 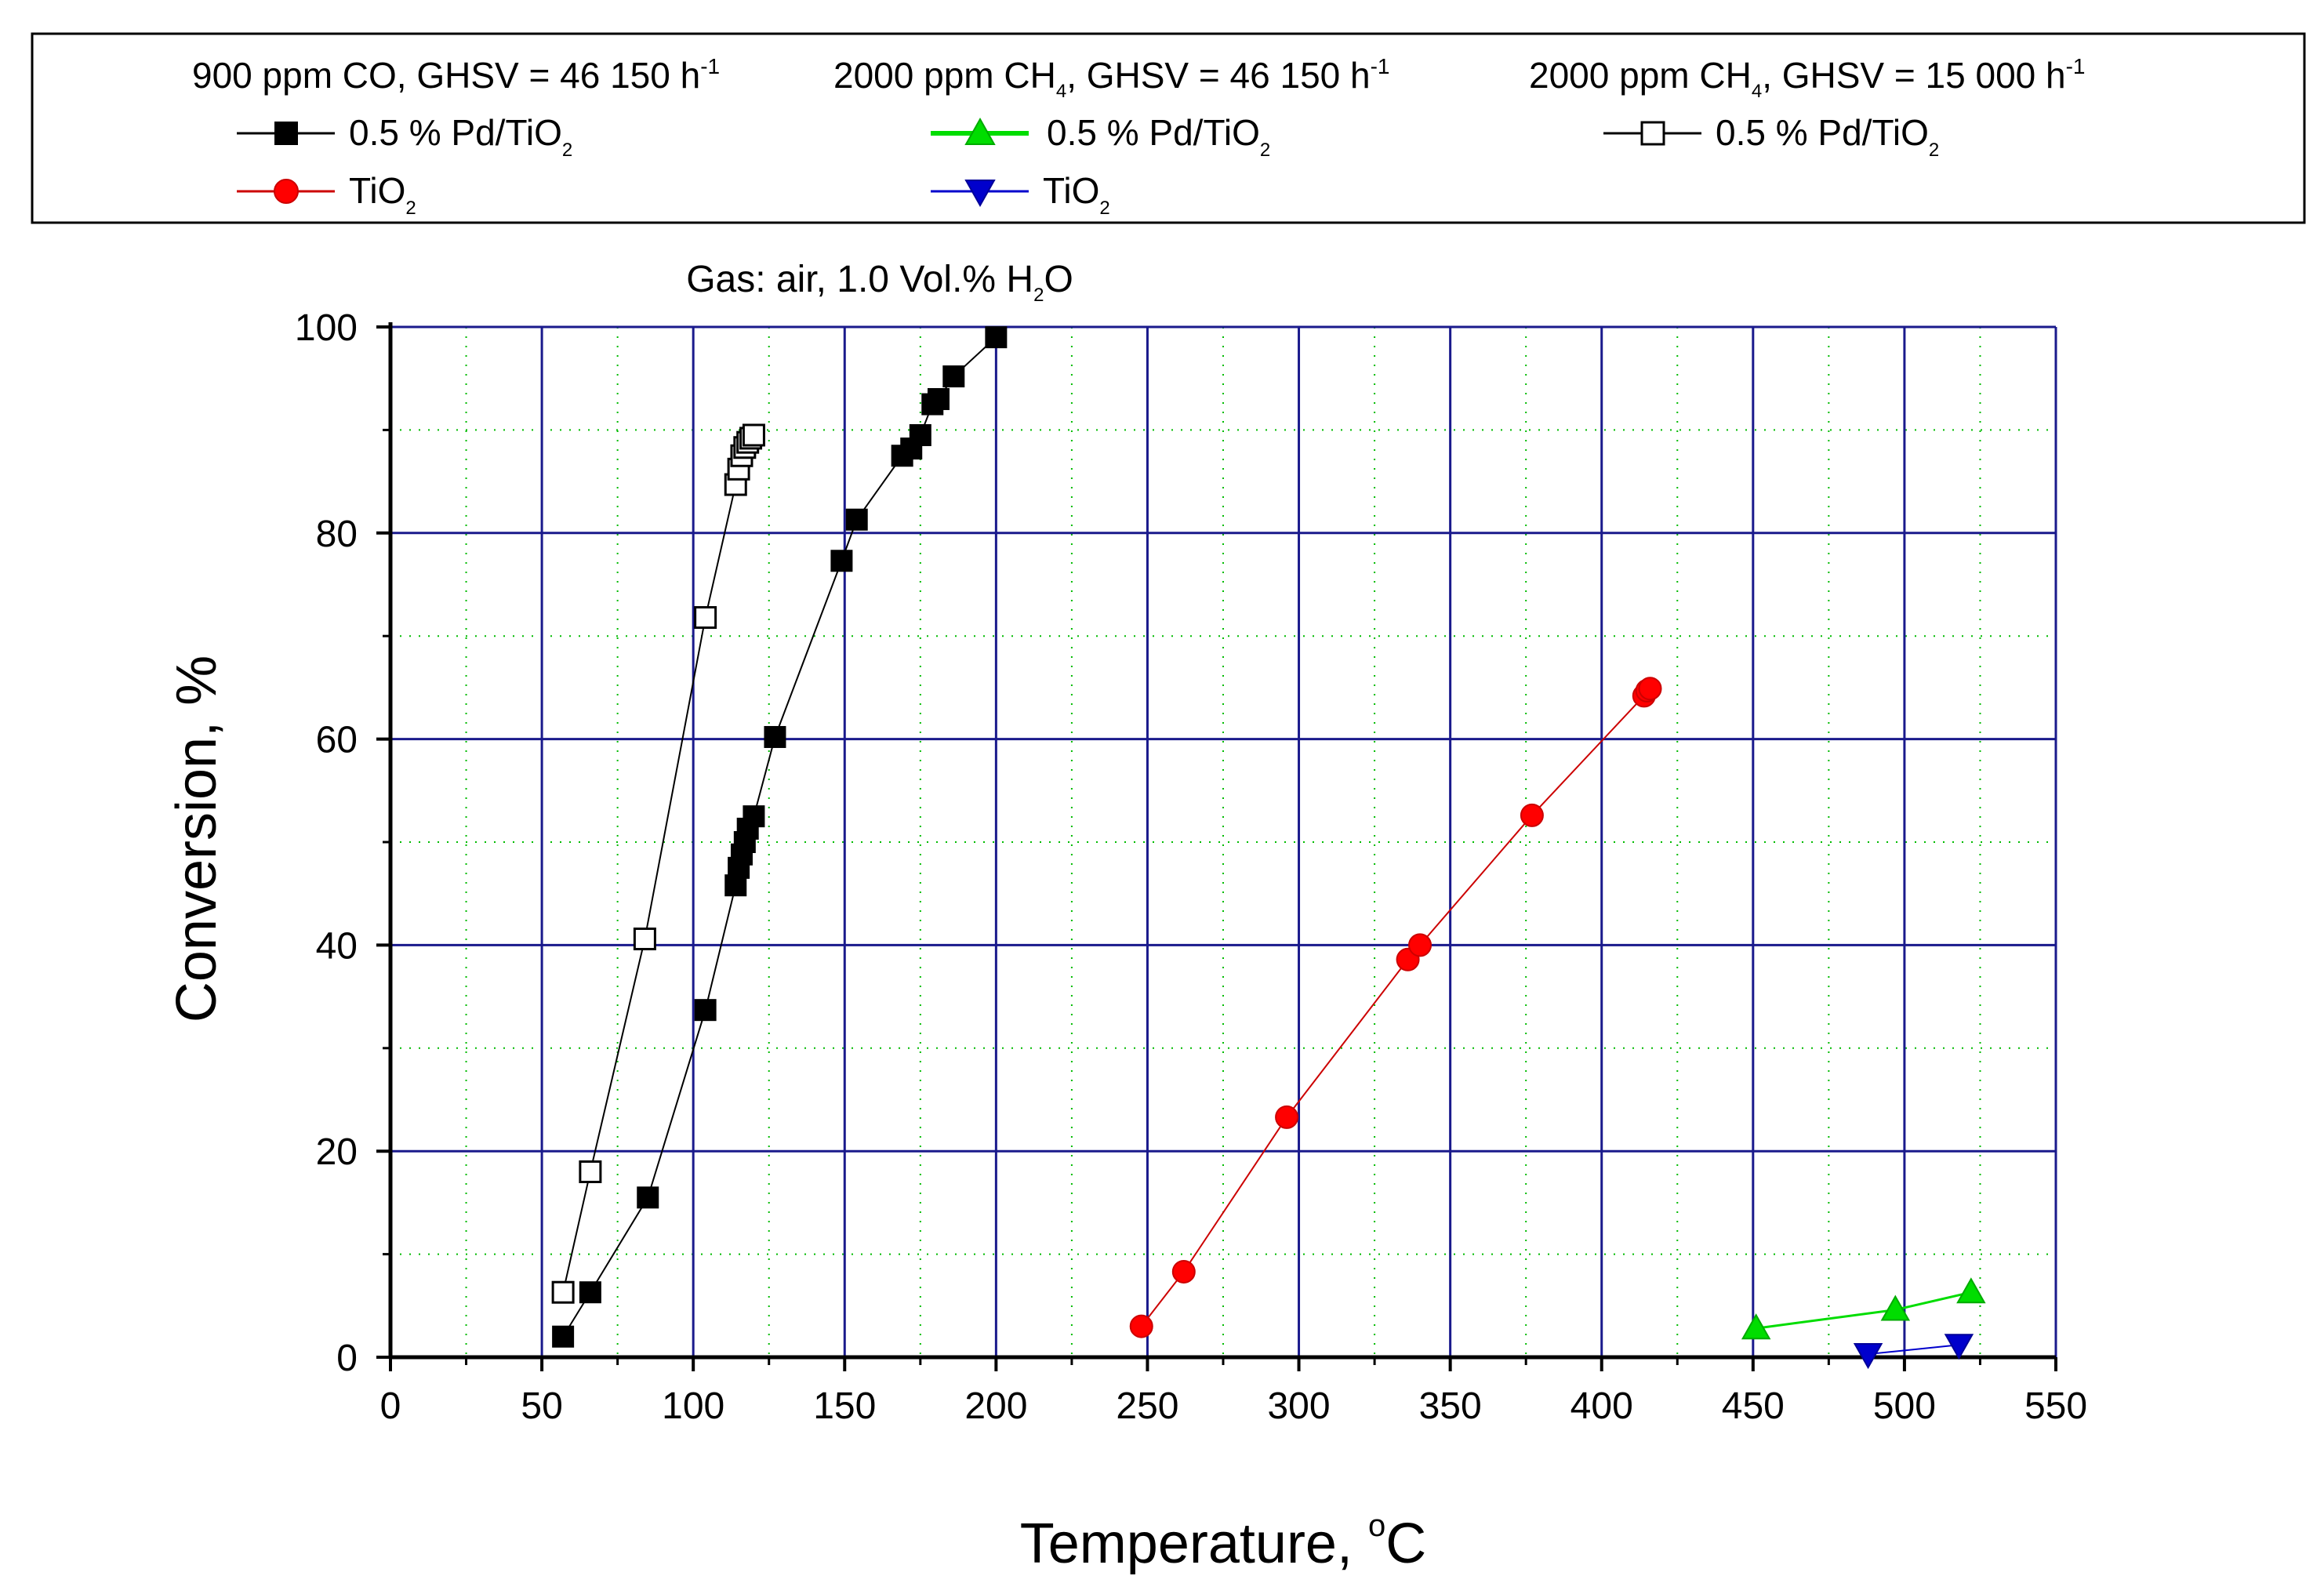 I want to click on legend-label-ch4-pd-15000: 0.5 % Pd/TiO2, so click(x=1827, y=136).